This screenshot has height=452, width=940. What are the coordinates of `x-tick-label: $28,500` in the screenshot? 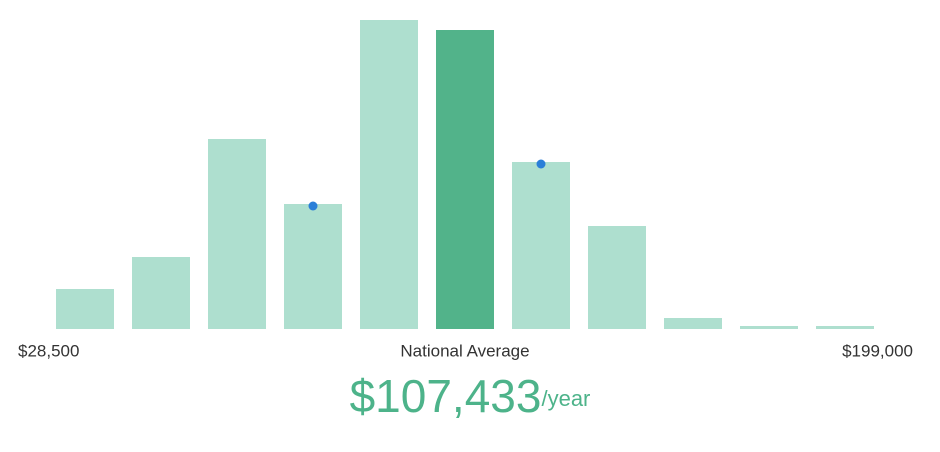 It's located at (48, 350).